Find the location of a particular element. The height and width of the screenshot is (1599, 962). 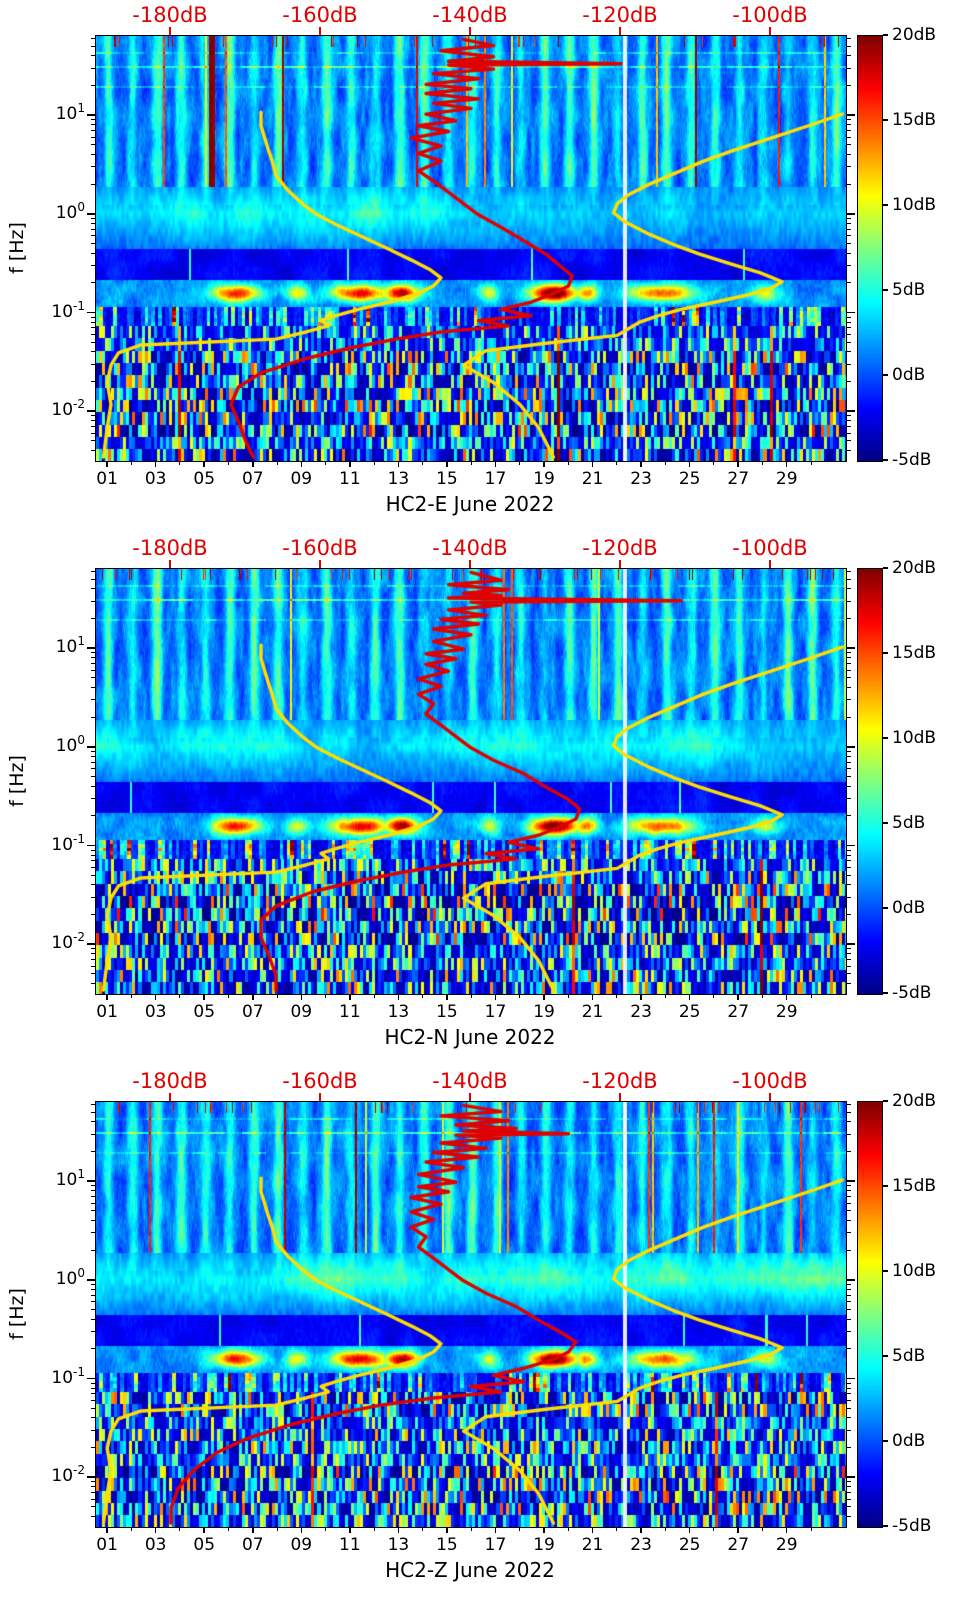

y-tick-exponent: -2 is located at coordinates (79, 937).